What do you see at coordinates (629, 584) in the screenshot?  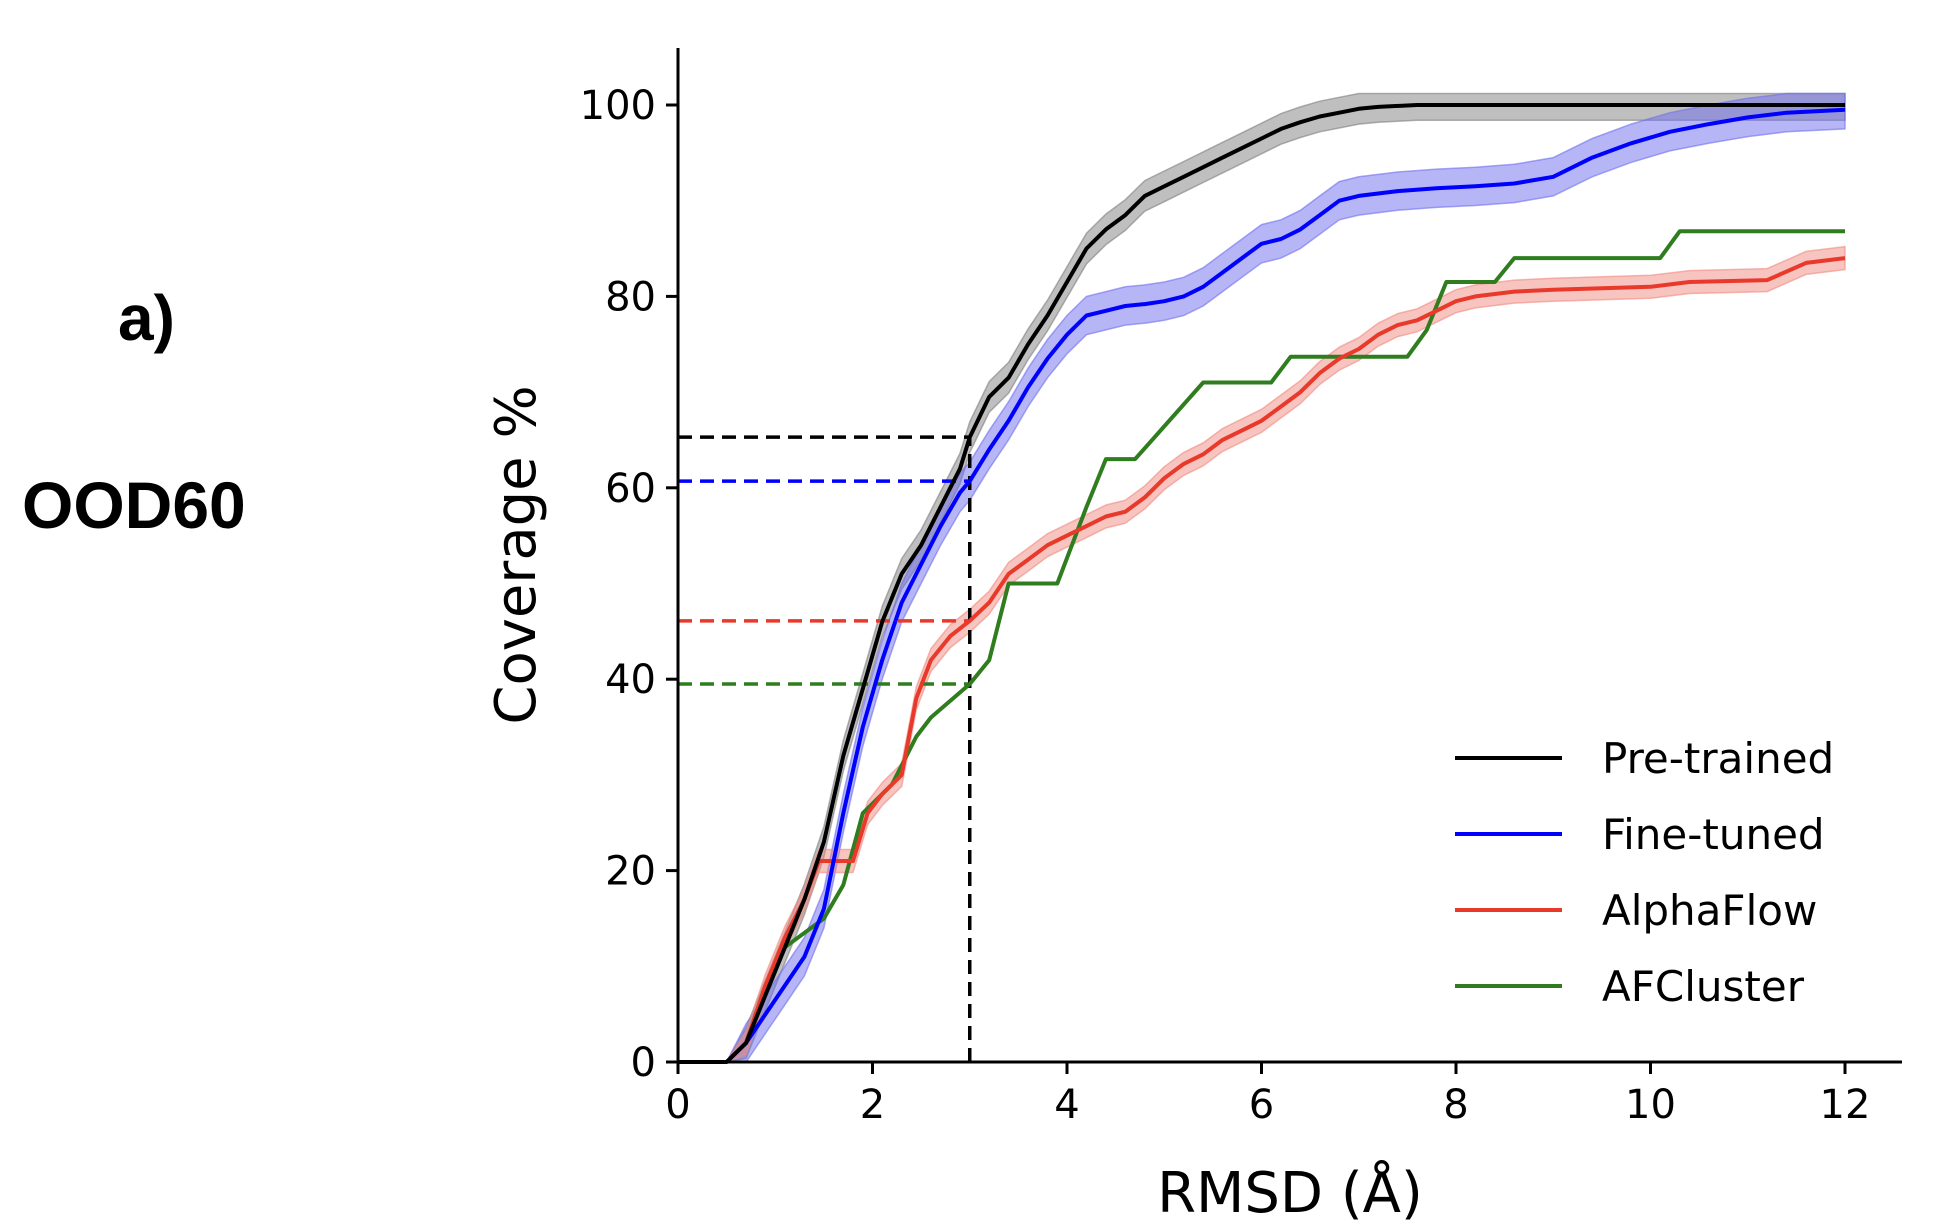 I see `y-axis-ticks: 0 20 40 60 80 100` at bounding box center [629, 584].